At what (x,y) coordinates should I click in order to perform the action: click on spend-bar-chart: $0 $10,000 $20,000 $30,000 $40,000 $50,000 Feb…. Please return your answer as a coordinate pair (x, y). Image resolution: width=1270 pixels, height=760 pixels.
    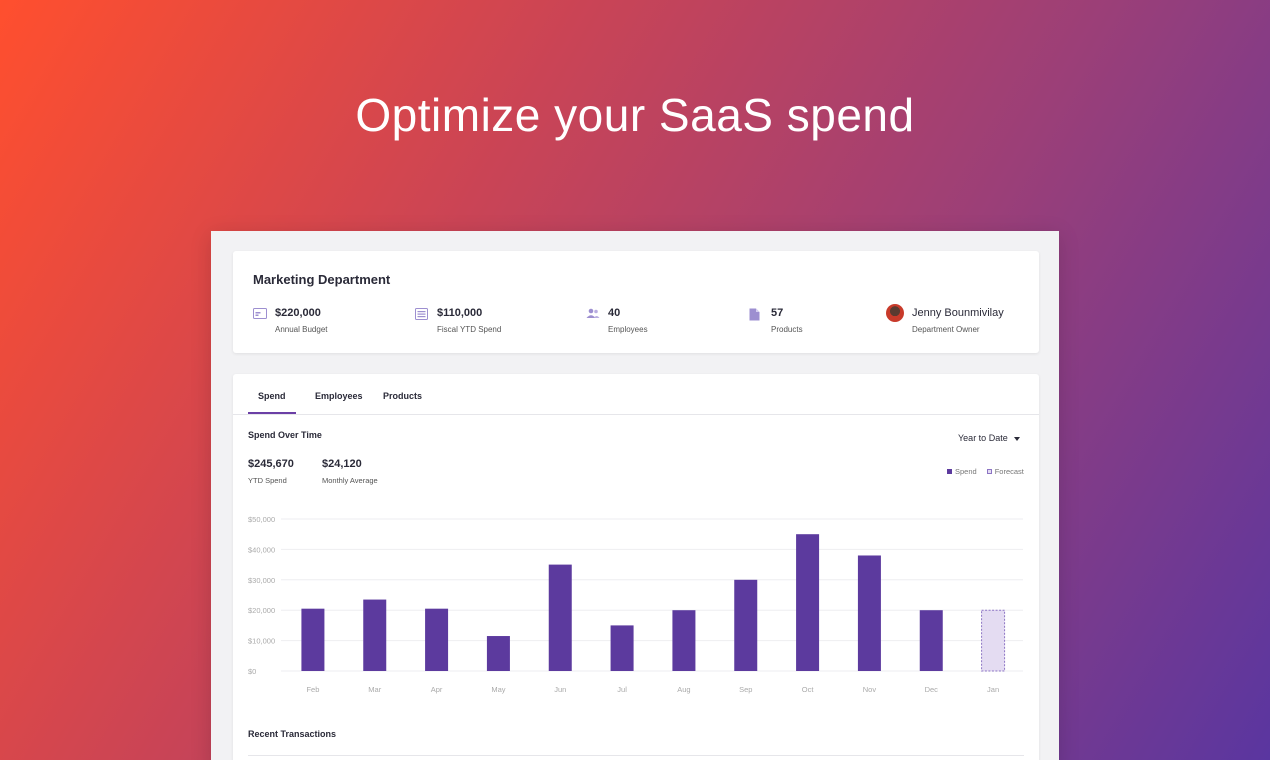
    Looking at the image, I should click on (635, 604).